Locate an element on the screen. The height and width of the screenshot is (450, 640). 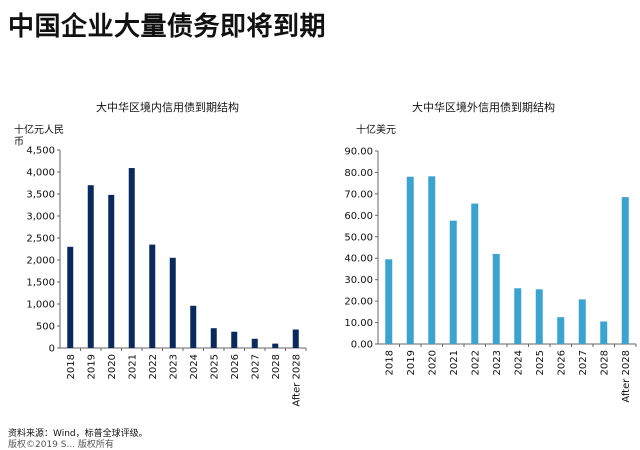
offshore-x-tick-label: 2027 is located at coordinates (583, 362).